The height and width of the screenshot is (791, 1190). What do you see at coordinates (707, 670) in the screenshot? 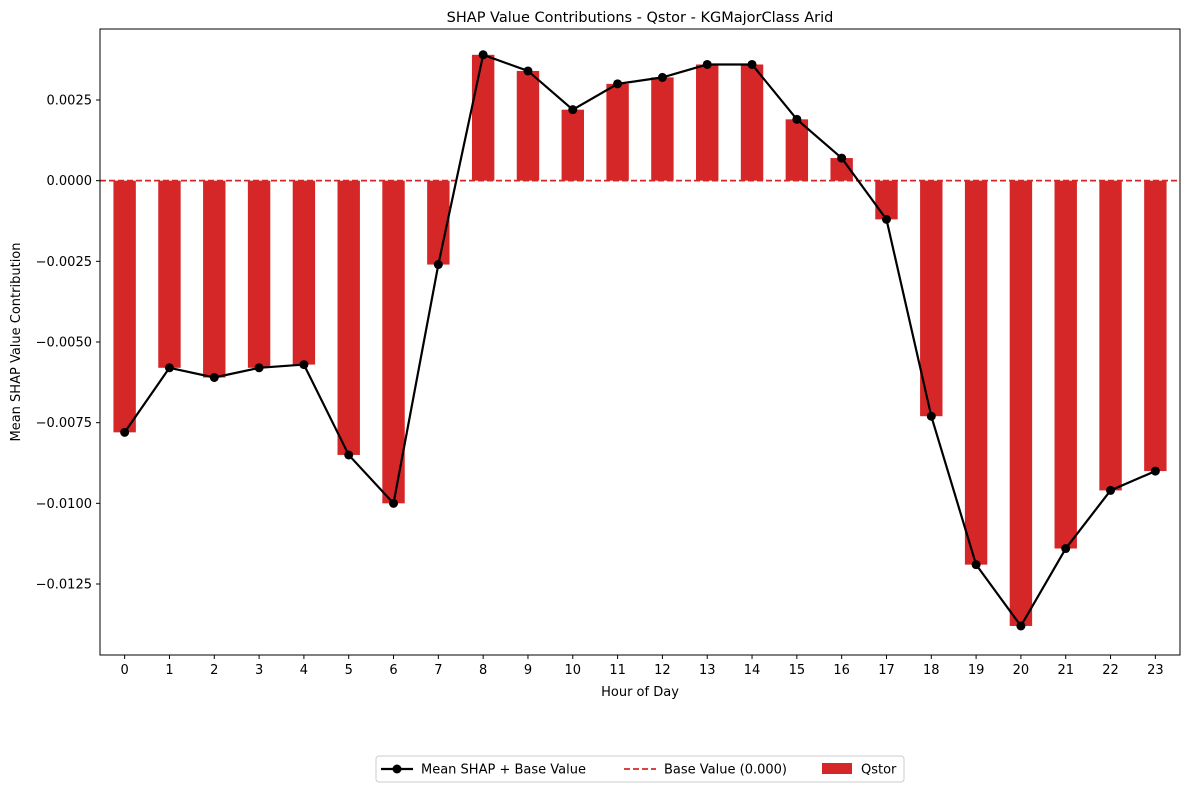
I see `x-tick-label-hour-13: 13` at bounding box center [707, 670].